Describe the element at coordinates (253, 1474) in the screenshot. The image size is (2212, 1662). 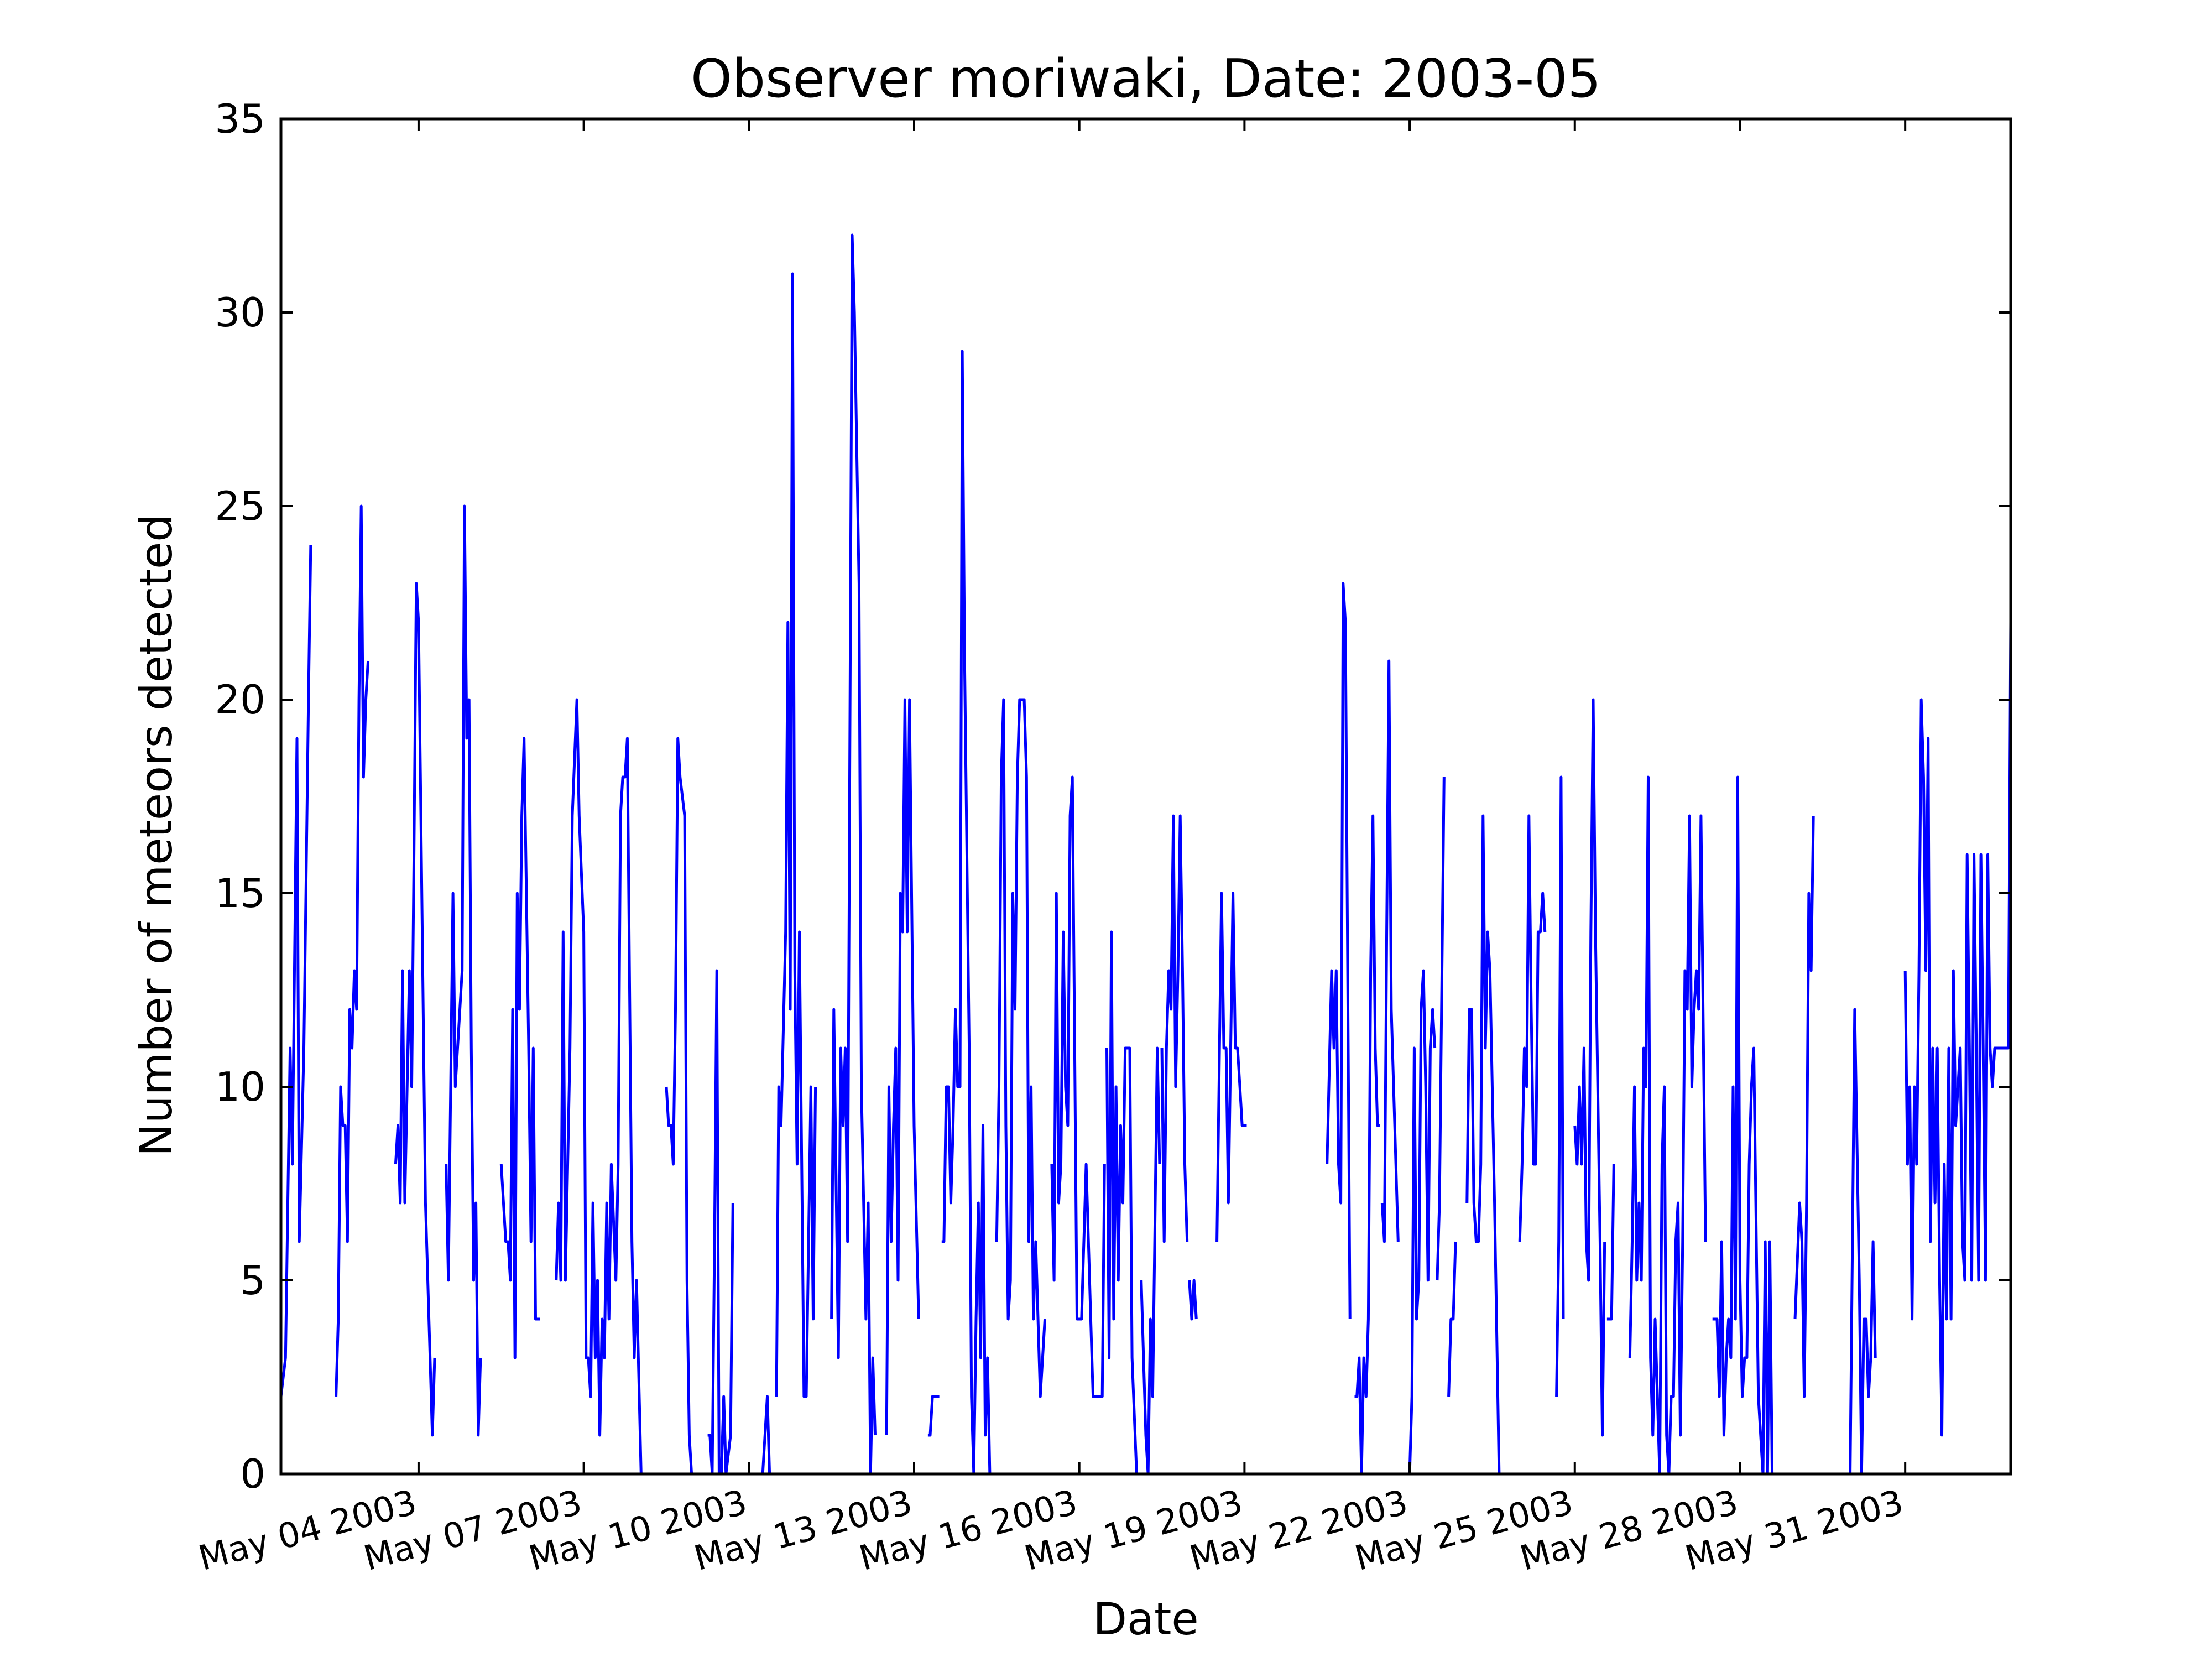
I see `y-tick-label: 0` at that location.